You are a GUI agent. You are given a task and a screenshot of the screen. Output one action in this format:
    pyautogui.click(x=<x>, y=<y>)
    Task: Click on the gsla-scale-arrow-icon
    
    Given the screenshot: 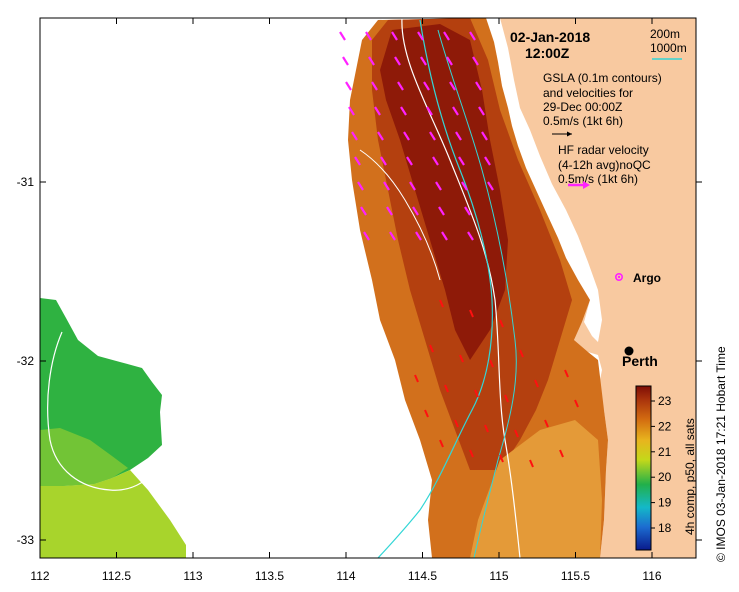 What is the action you would take?
    pyautogui.click(x=562, y=134)
    